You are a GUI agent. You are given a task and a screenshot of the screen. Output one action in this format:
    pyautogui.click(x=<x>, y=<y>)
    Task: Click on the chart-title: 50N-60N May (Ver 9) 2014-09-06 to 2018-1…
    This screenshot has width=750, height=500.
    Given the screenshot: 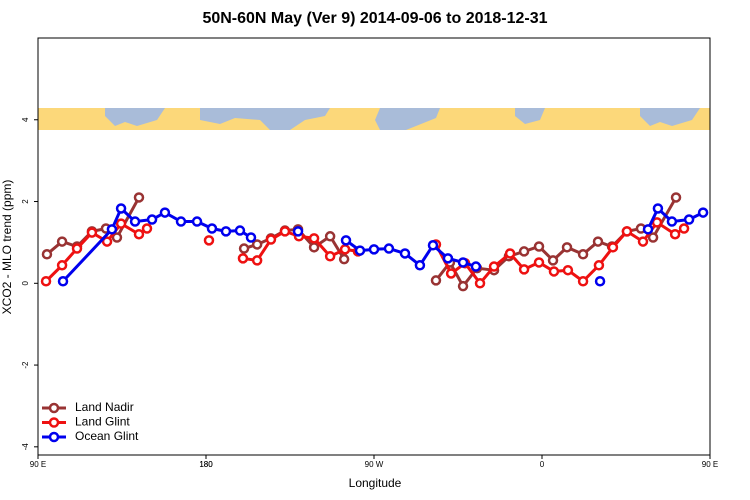 What is the action you would take?
    pyautogui.click(x=374, y=18)
    